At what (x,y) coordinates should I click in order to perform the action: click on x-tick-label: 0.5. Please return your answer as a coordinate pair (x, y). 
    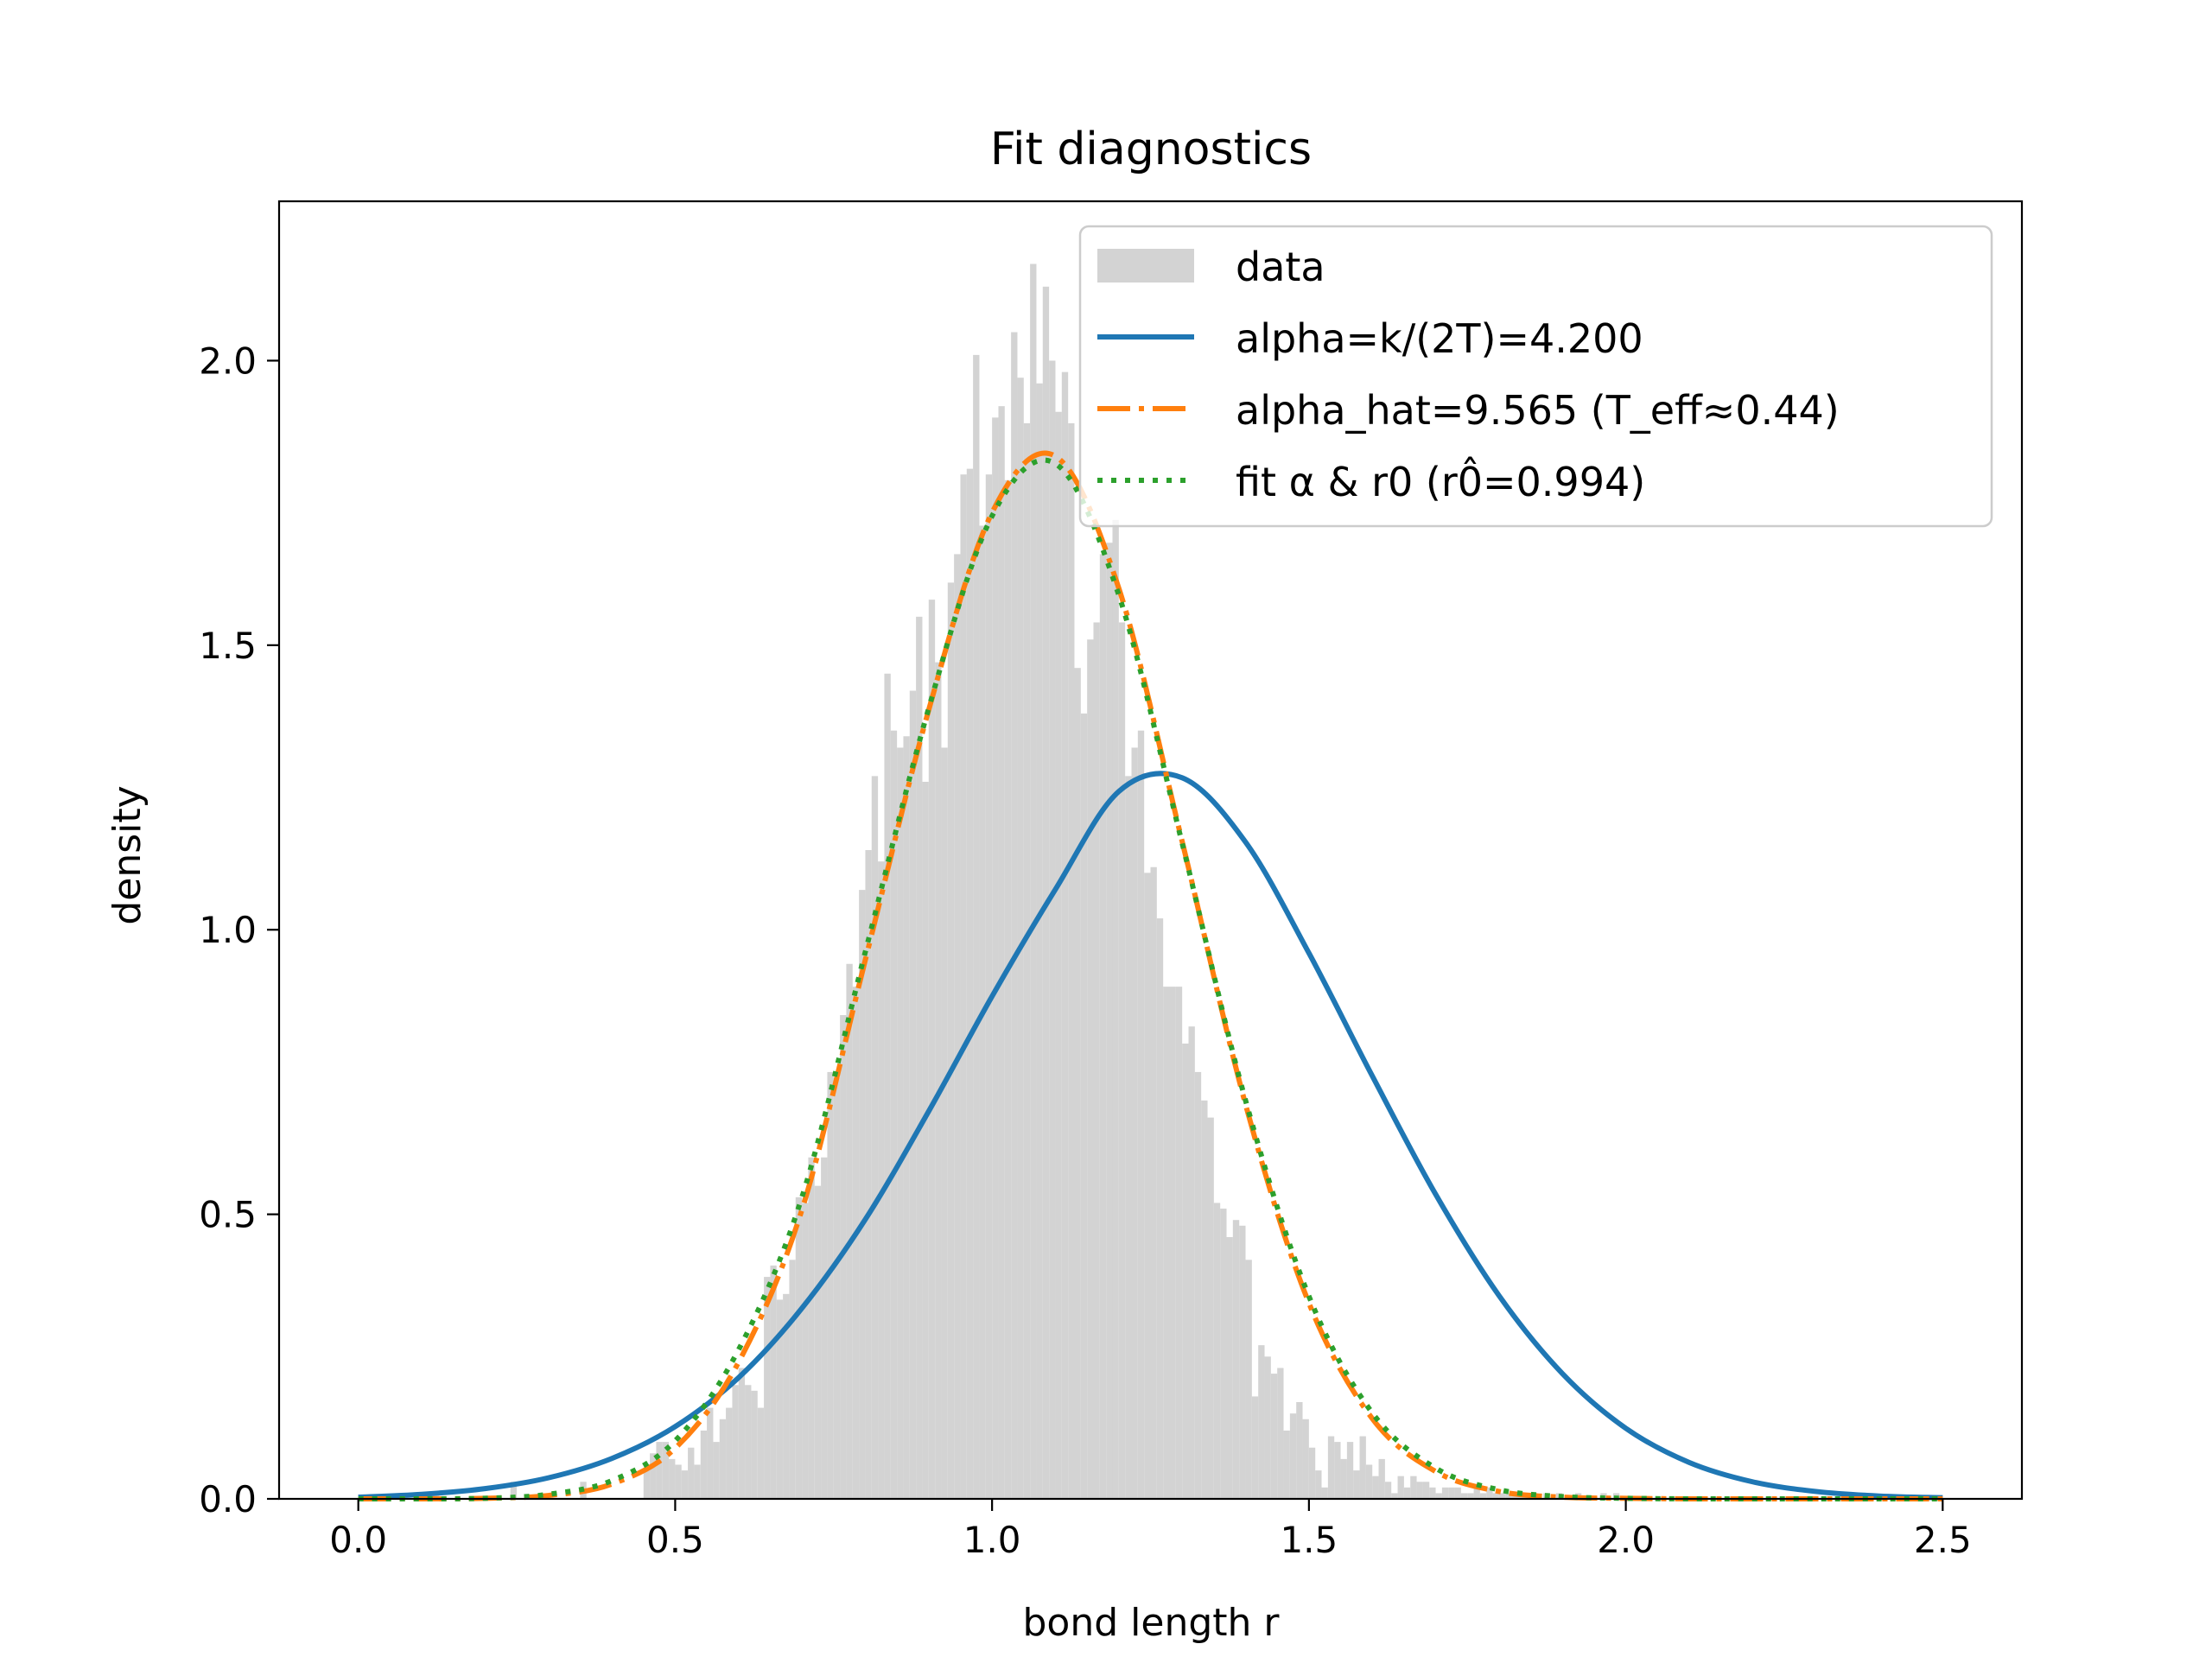
    Looking at the image, I should click on (675, 1540).